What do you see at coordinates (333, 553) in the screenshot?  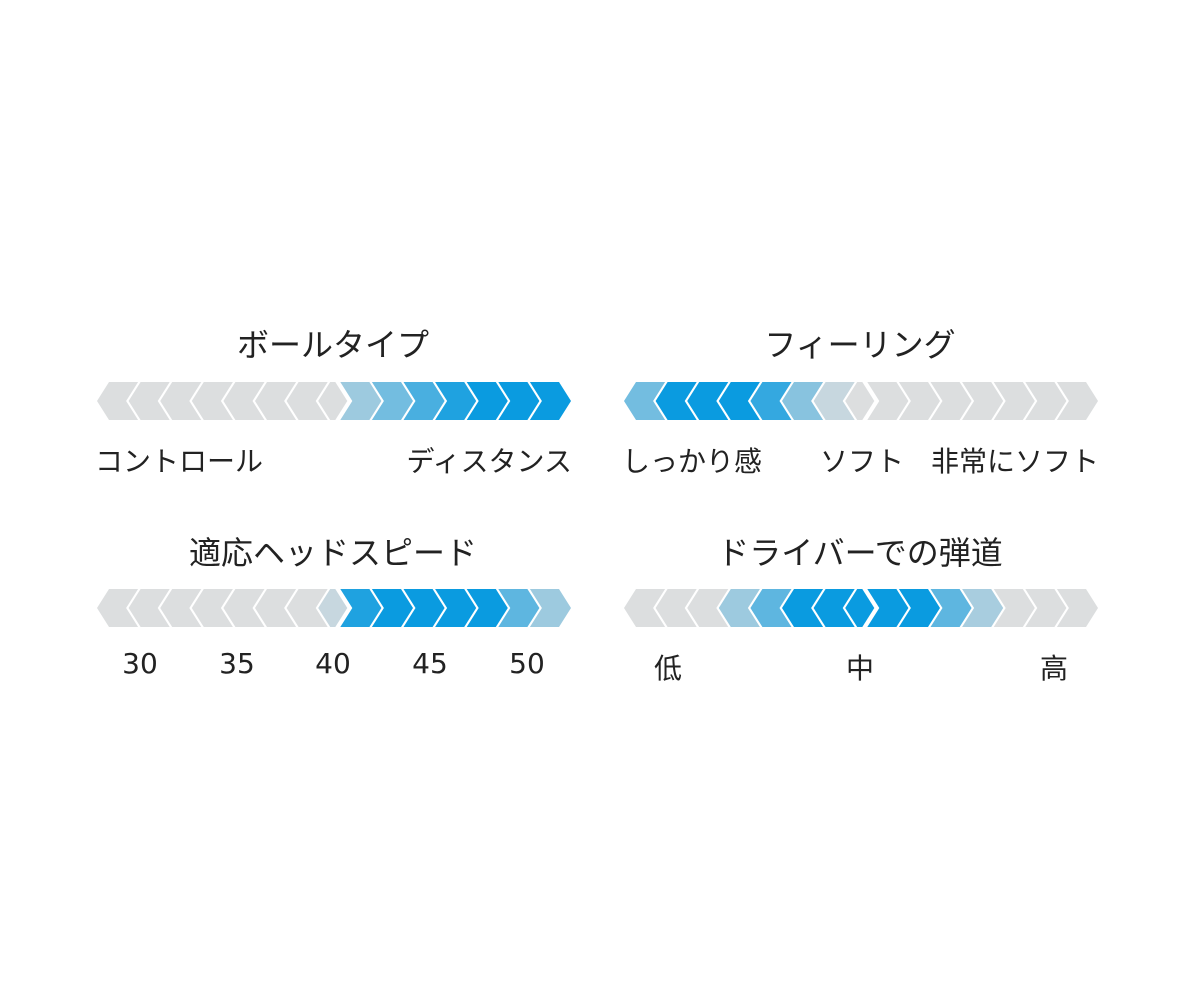 I see `head-speed-title: 適応ヘッドスピード` at bounding box center [333, 553].